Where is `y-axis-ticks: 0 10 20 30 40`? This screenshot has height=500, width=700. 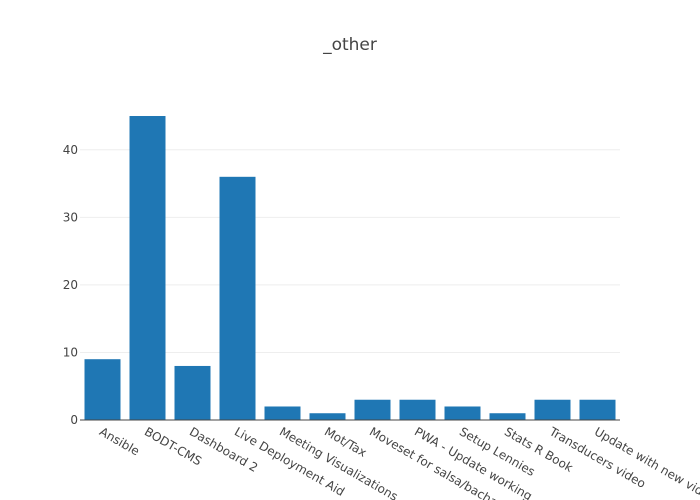
y-axis-ticks: 0 10 20 30 40 is located at coordinates (70, 285).